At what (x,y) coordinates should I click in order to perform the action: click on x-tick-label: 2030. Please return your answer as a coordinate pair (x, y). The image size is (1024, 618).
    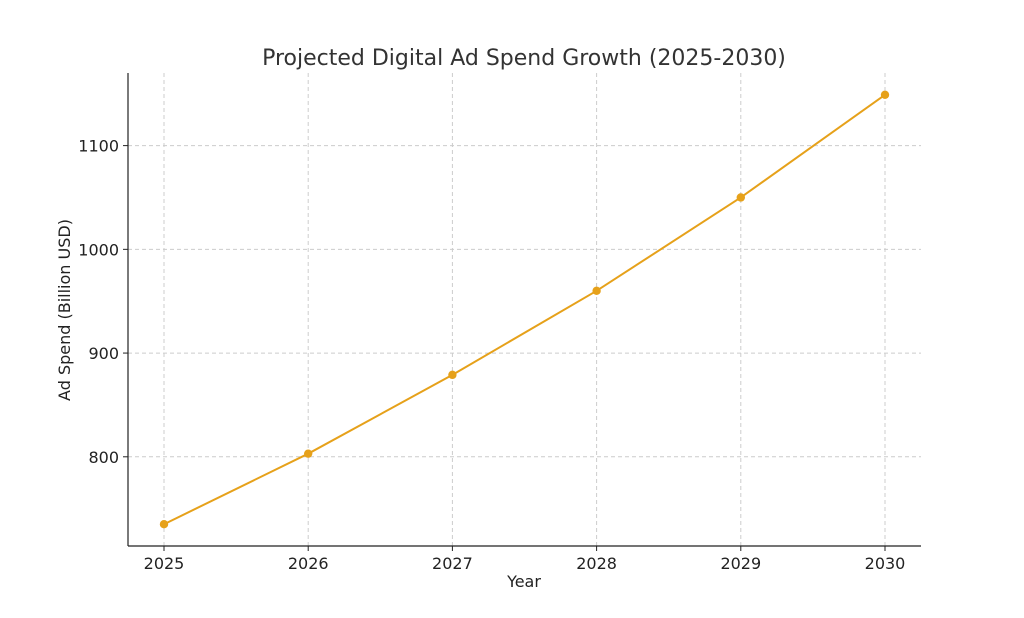
    Looking at the image, I should click on (885, 563).